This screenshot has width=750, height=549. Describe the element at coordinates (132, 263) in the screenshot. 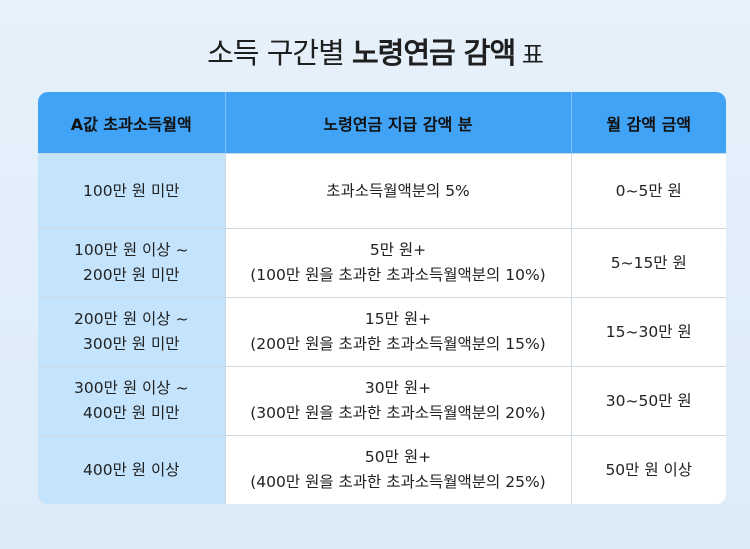

I see `income-cell: 100만 원 이상 ~200만 원 미만` at that location.